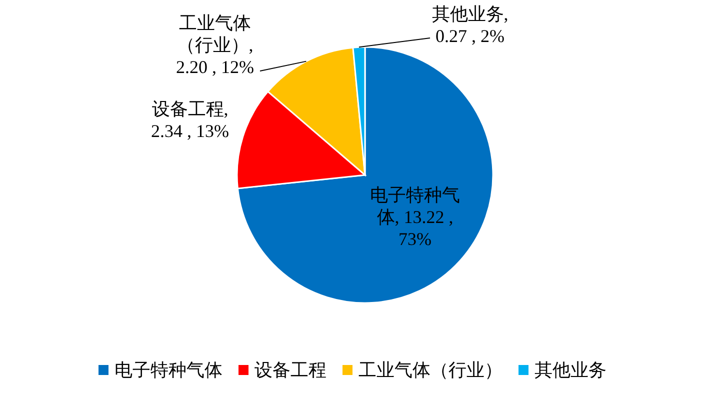 The image size is (721, 401). What do you see at coordinates (570, 370) in the screenshot?
I see `legend-label: 其他业务` at bounding box center [570, 370].